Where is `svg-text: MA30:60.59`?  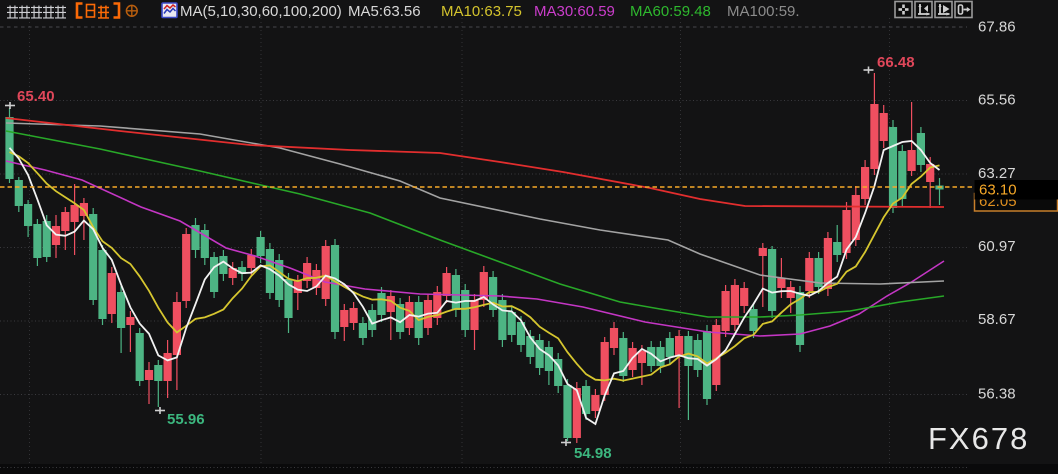
svg-text: MA30:60.59 is located at coordinates (574, 11).